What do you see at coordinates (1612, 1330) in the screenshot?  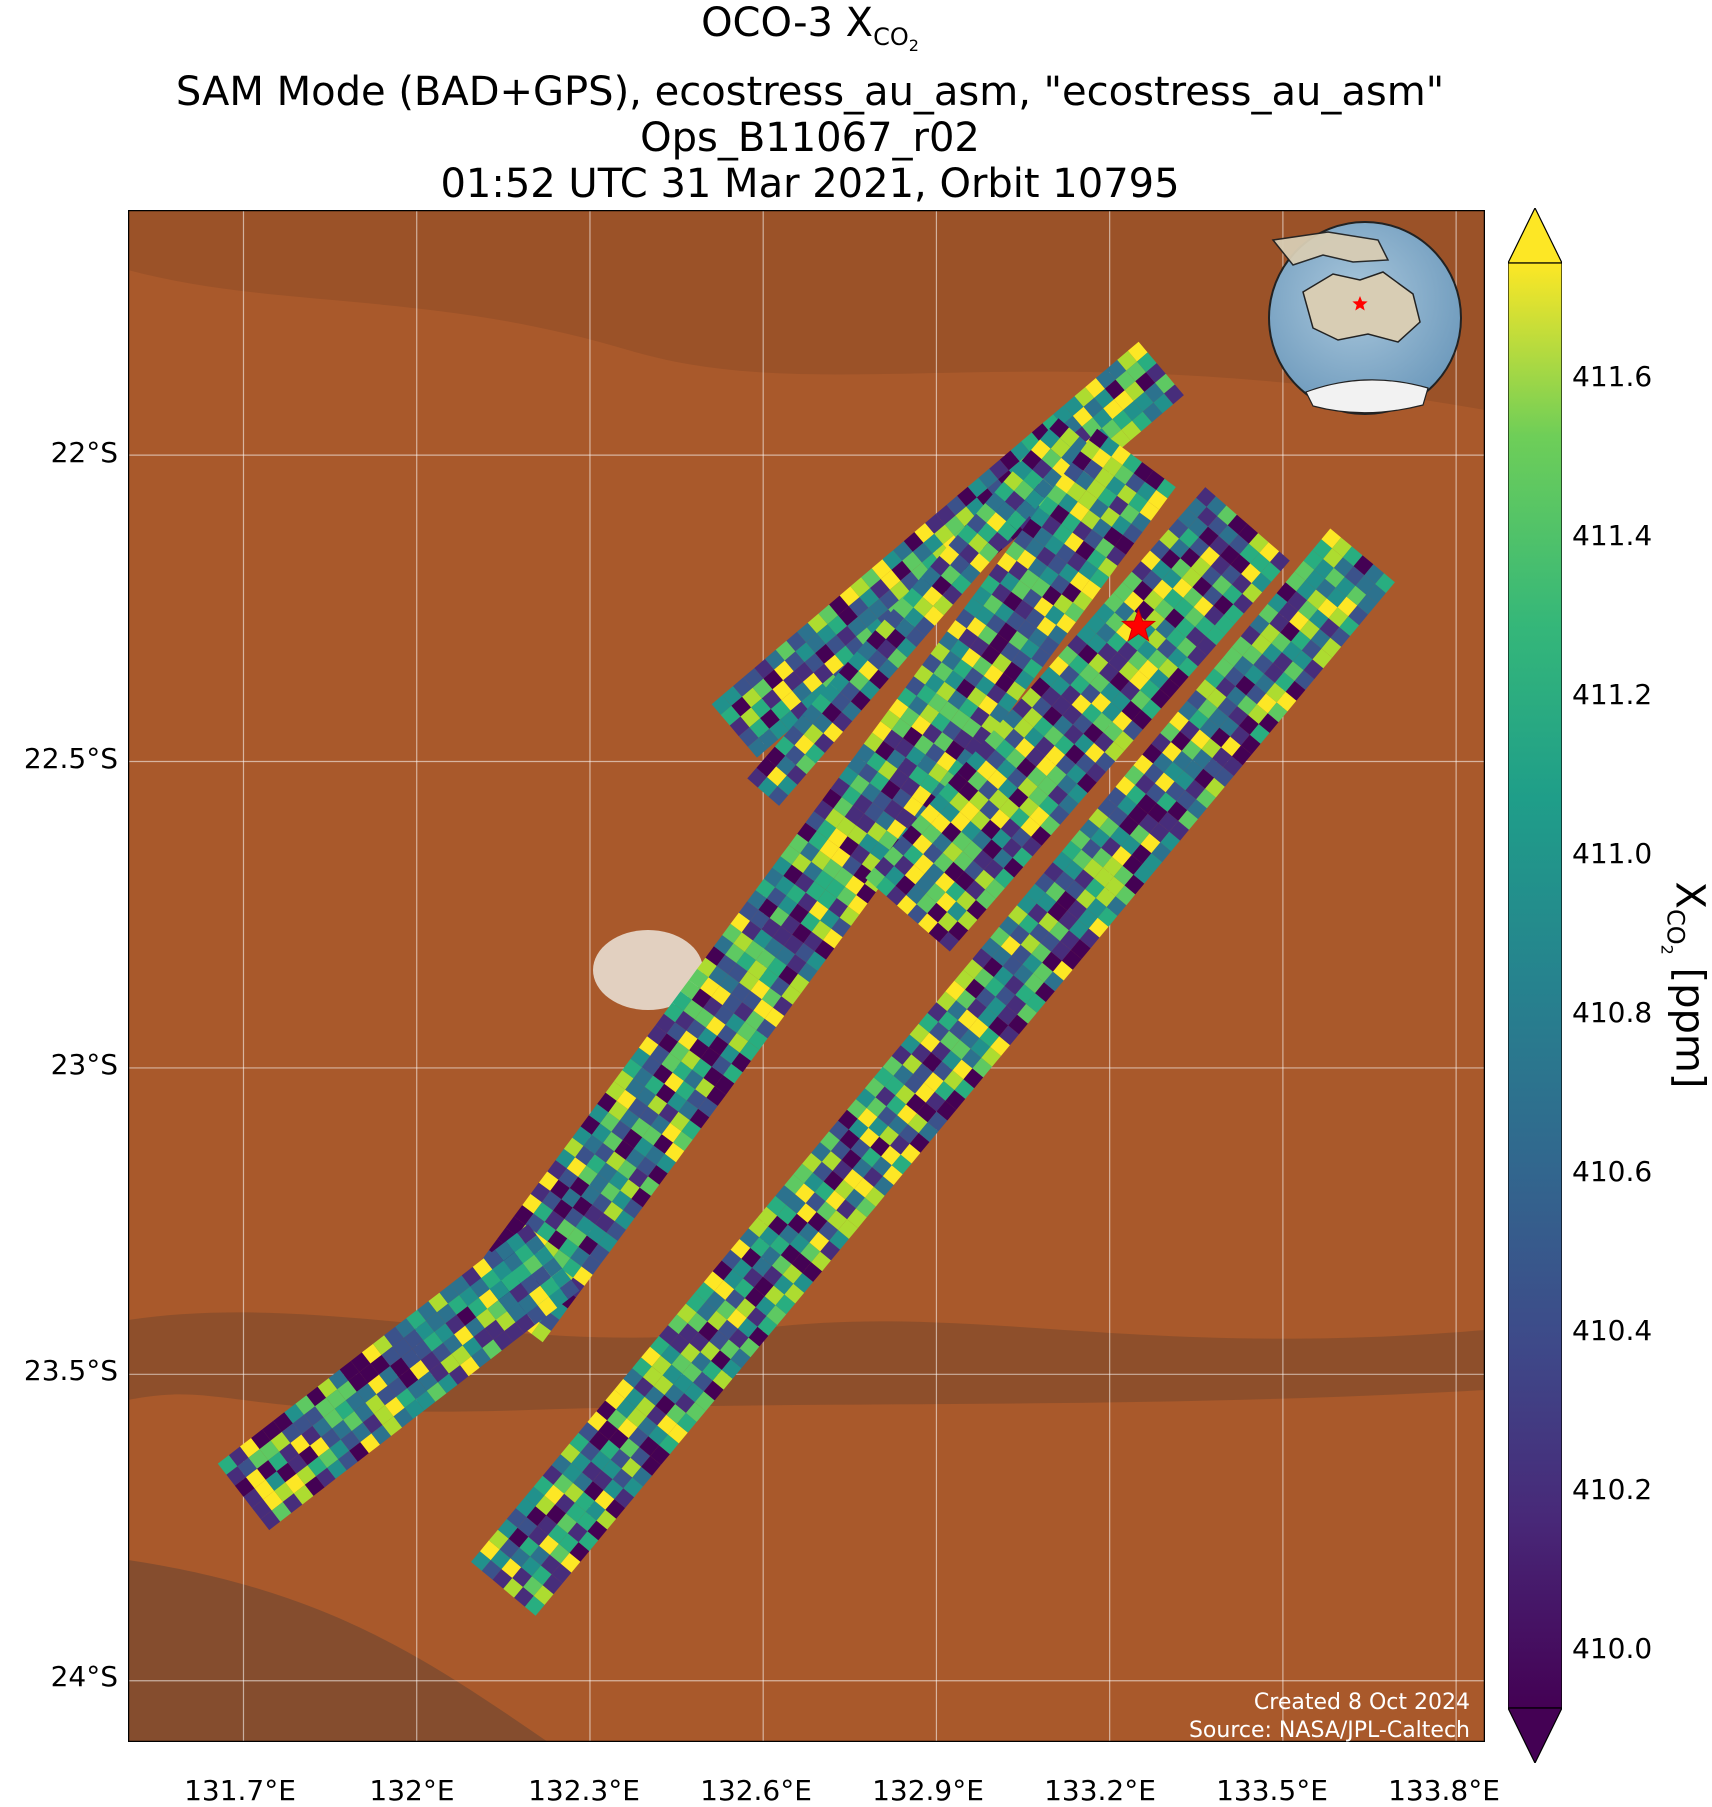 I see `cb-tick-410-4: 410.4` at bounding box center [1612, 1330].